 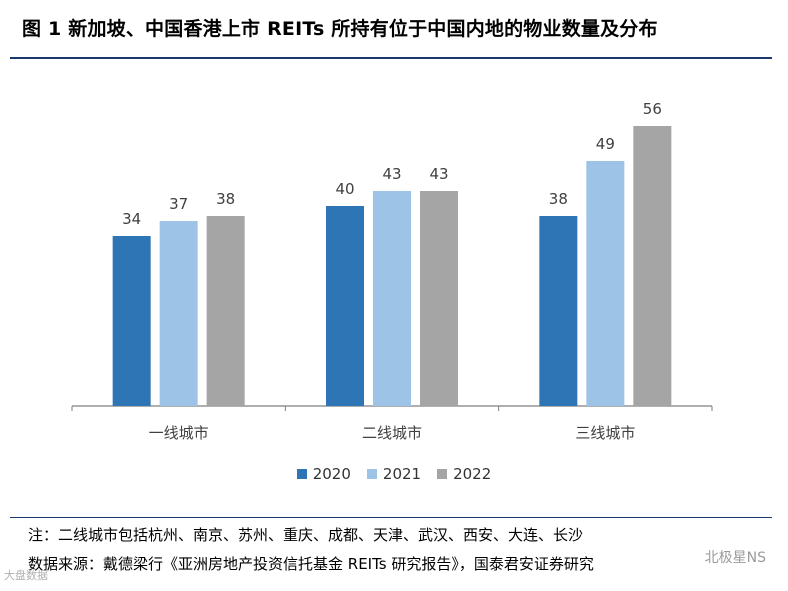 What do you see at coordinates (735, 558) in the screenshot?
I see `watermark: 北极星NS` at bounding box center [735, 558].